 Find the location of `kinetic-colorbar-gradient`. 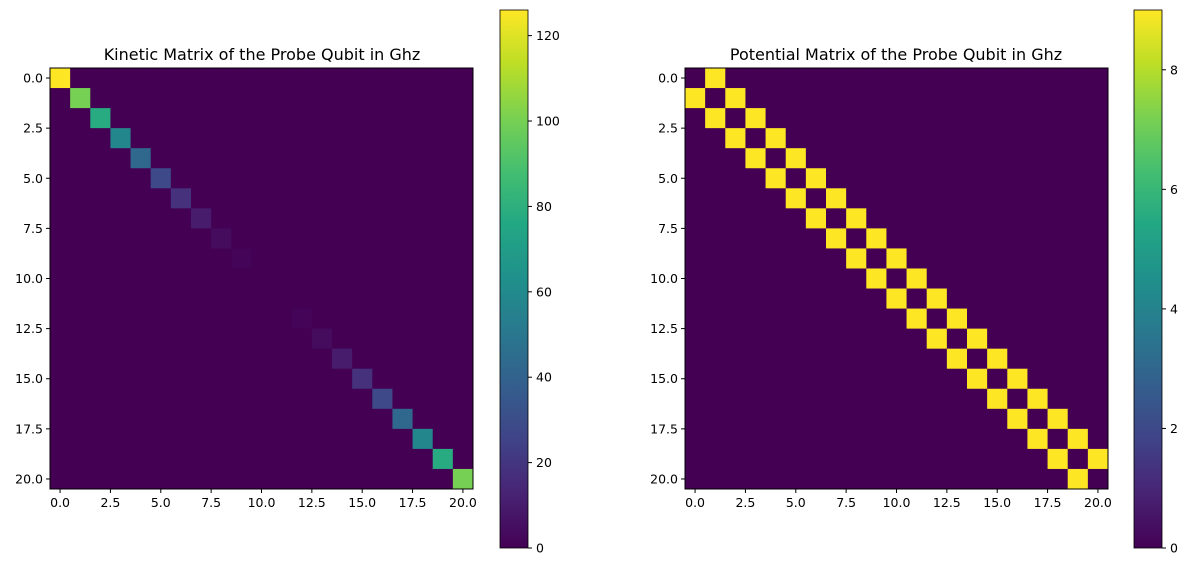

kinetic-colorbar-gradient is located at coordinates (514, 279).